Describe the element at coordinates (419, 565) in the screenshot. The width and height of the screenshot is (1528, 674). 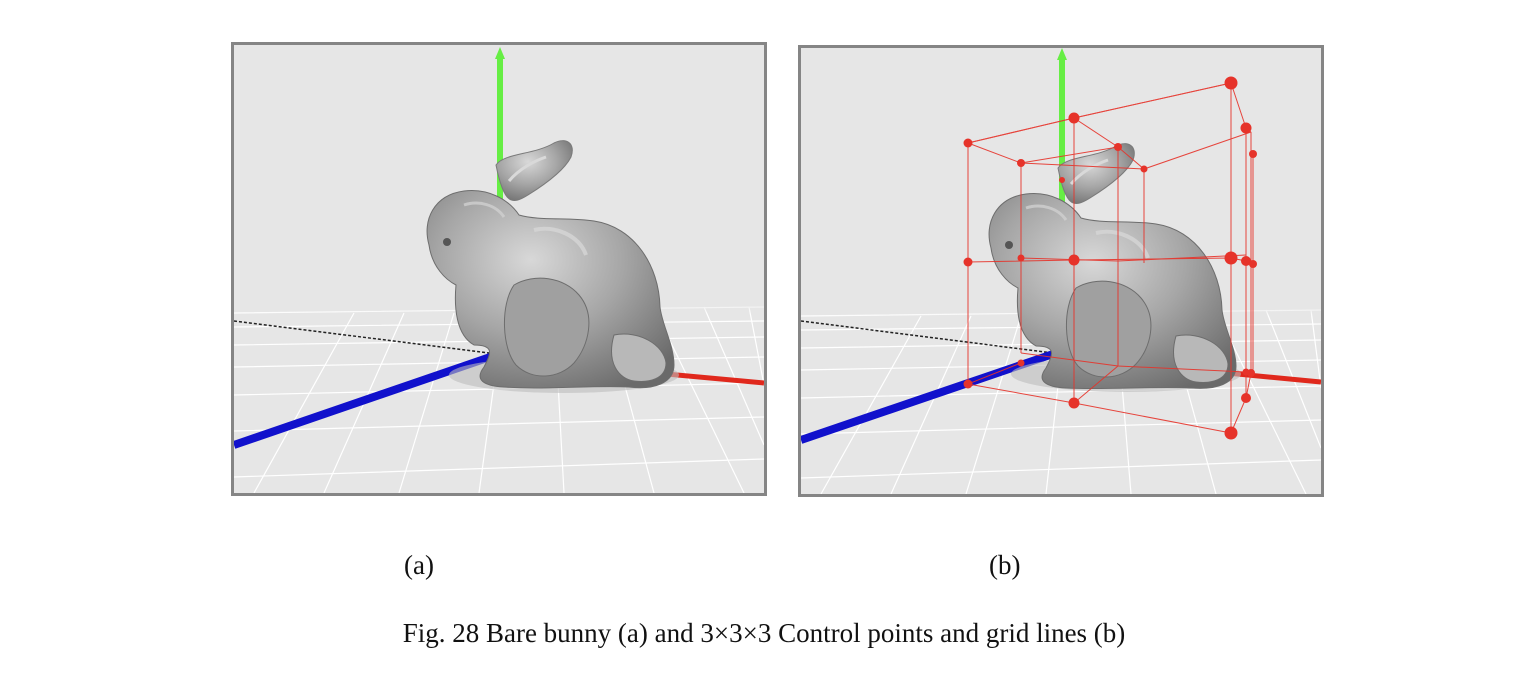
I see `subfigure-label-a: (a)` at that location.